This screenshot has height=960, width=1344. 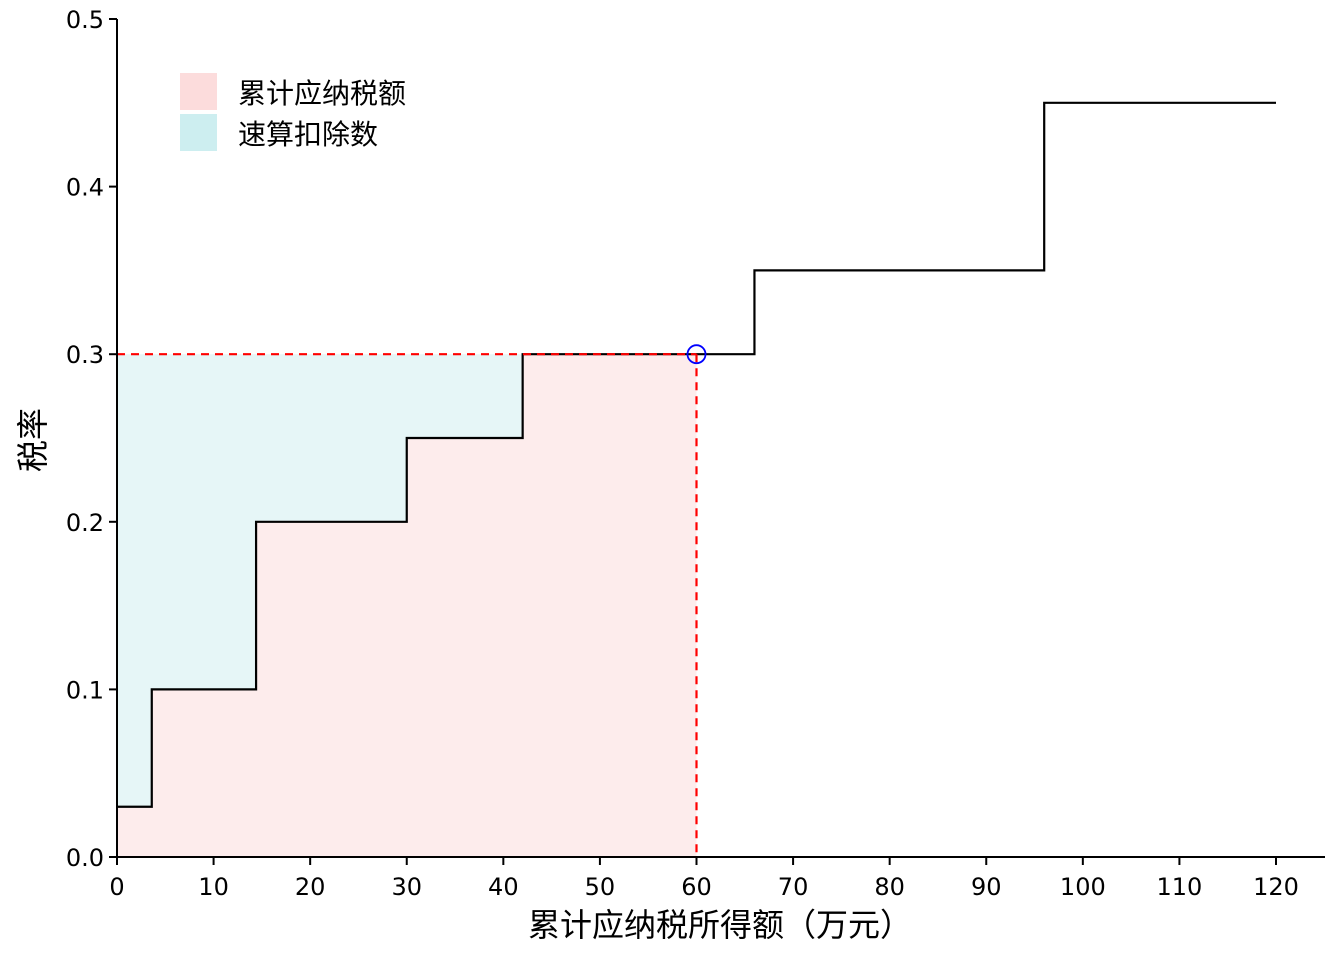 I want to click on x-axis-ticks: 0 10 20 30 40 50 60 70 80 90 100 110 120, so click(x=704, y=879).